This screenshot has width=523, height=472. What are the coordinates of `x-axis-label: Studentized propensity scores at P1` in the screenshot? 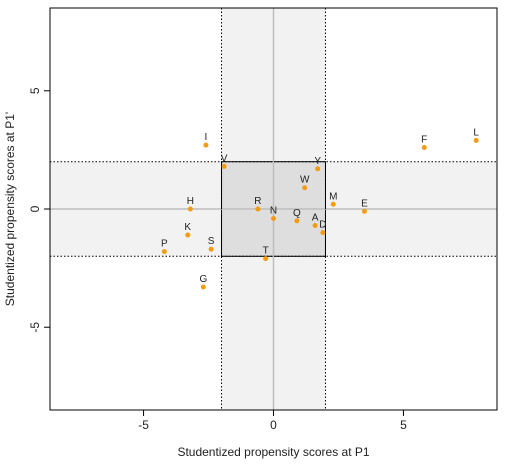 It's located at (273, 452).